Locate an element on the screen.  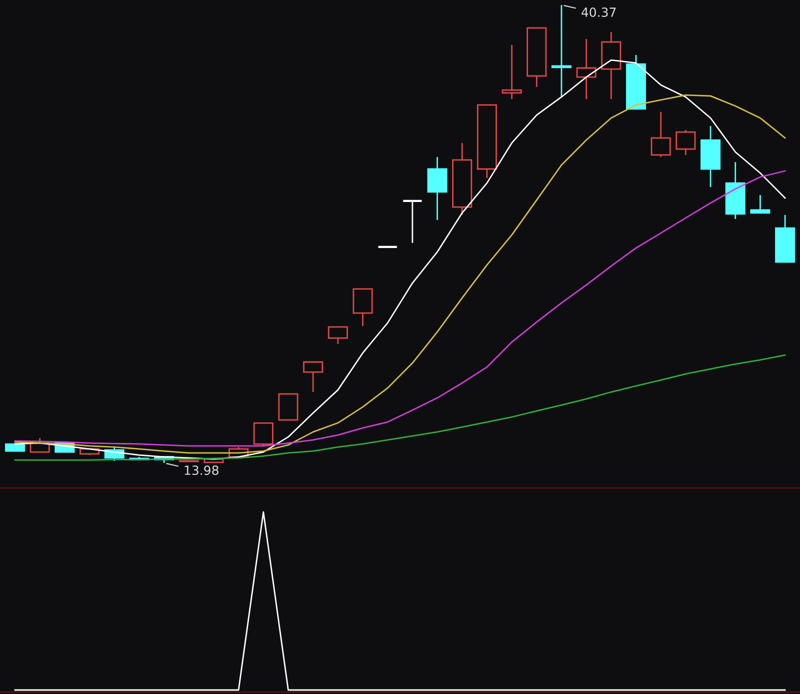
text: 13.98 is located at coordinates (201, 470).